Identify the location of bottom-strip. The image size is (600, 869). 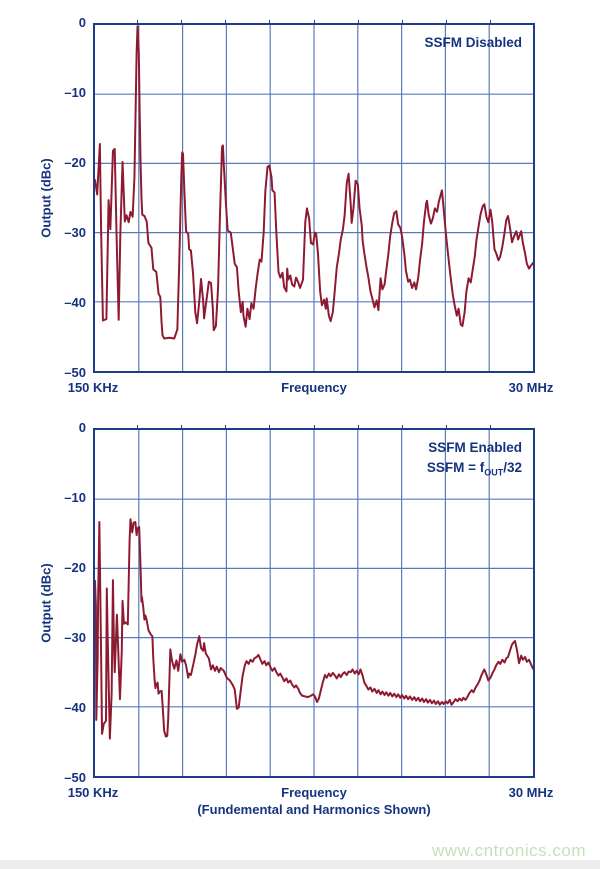
(300, 864).